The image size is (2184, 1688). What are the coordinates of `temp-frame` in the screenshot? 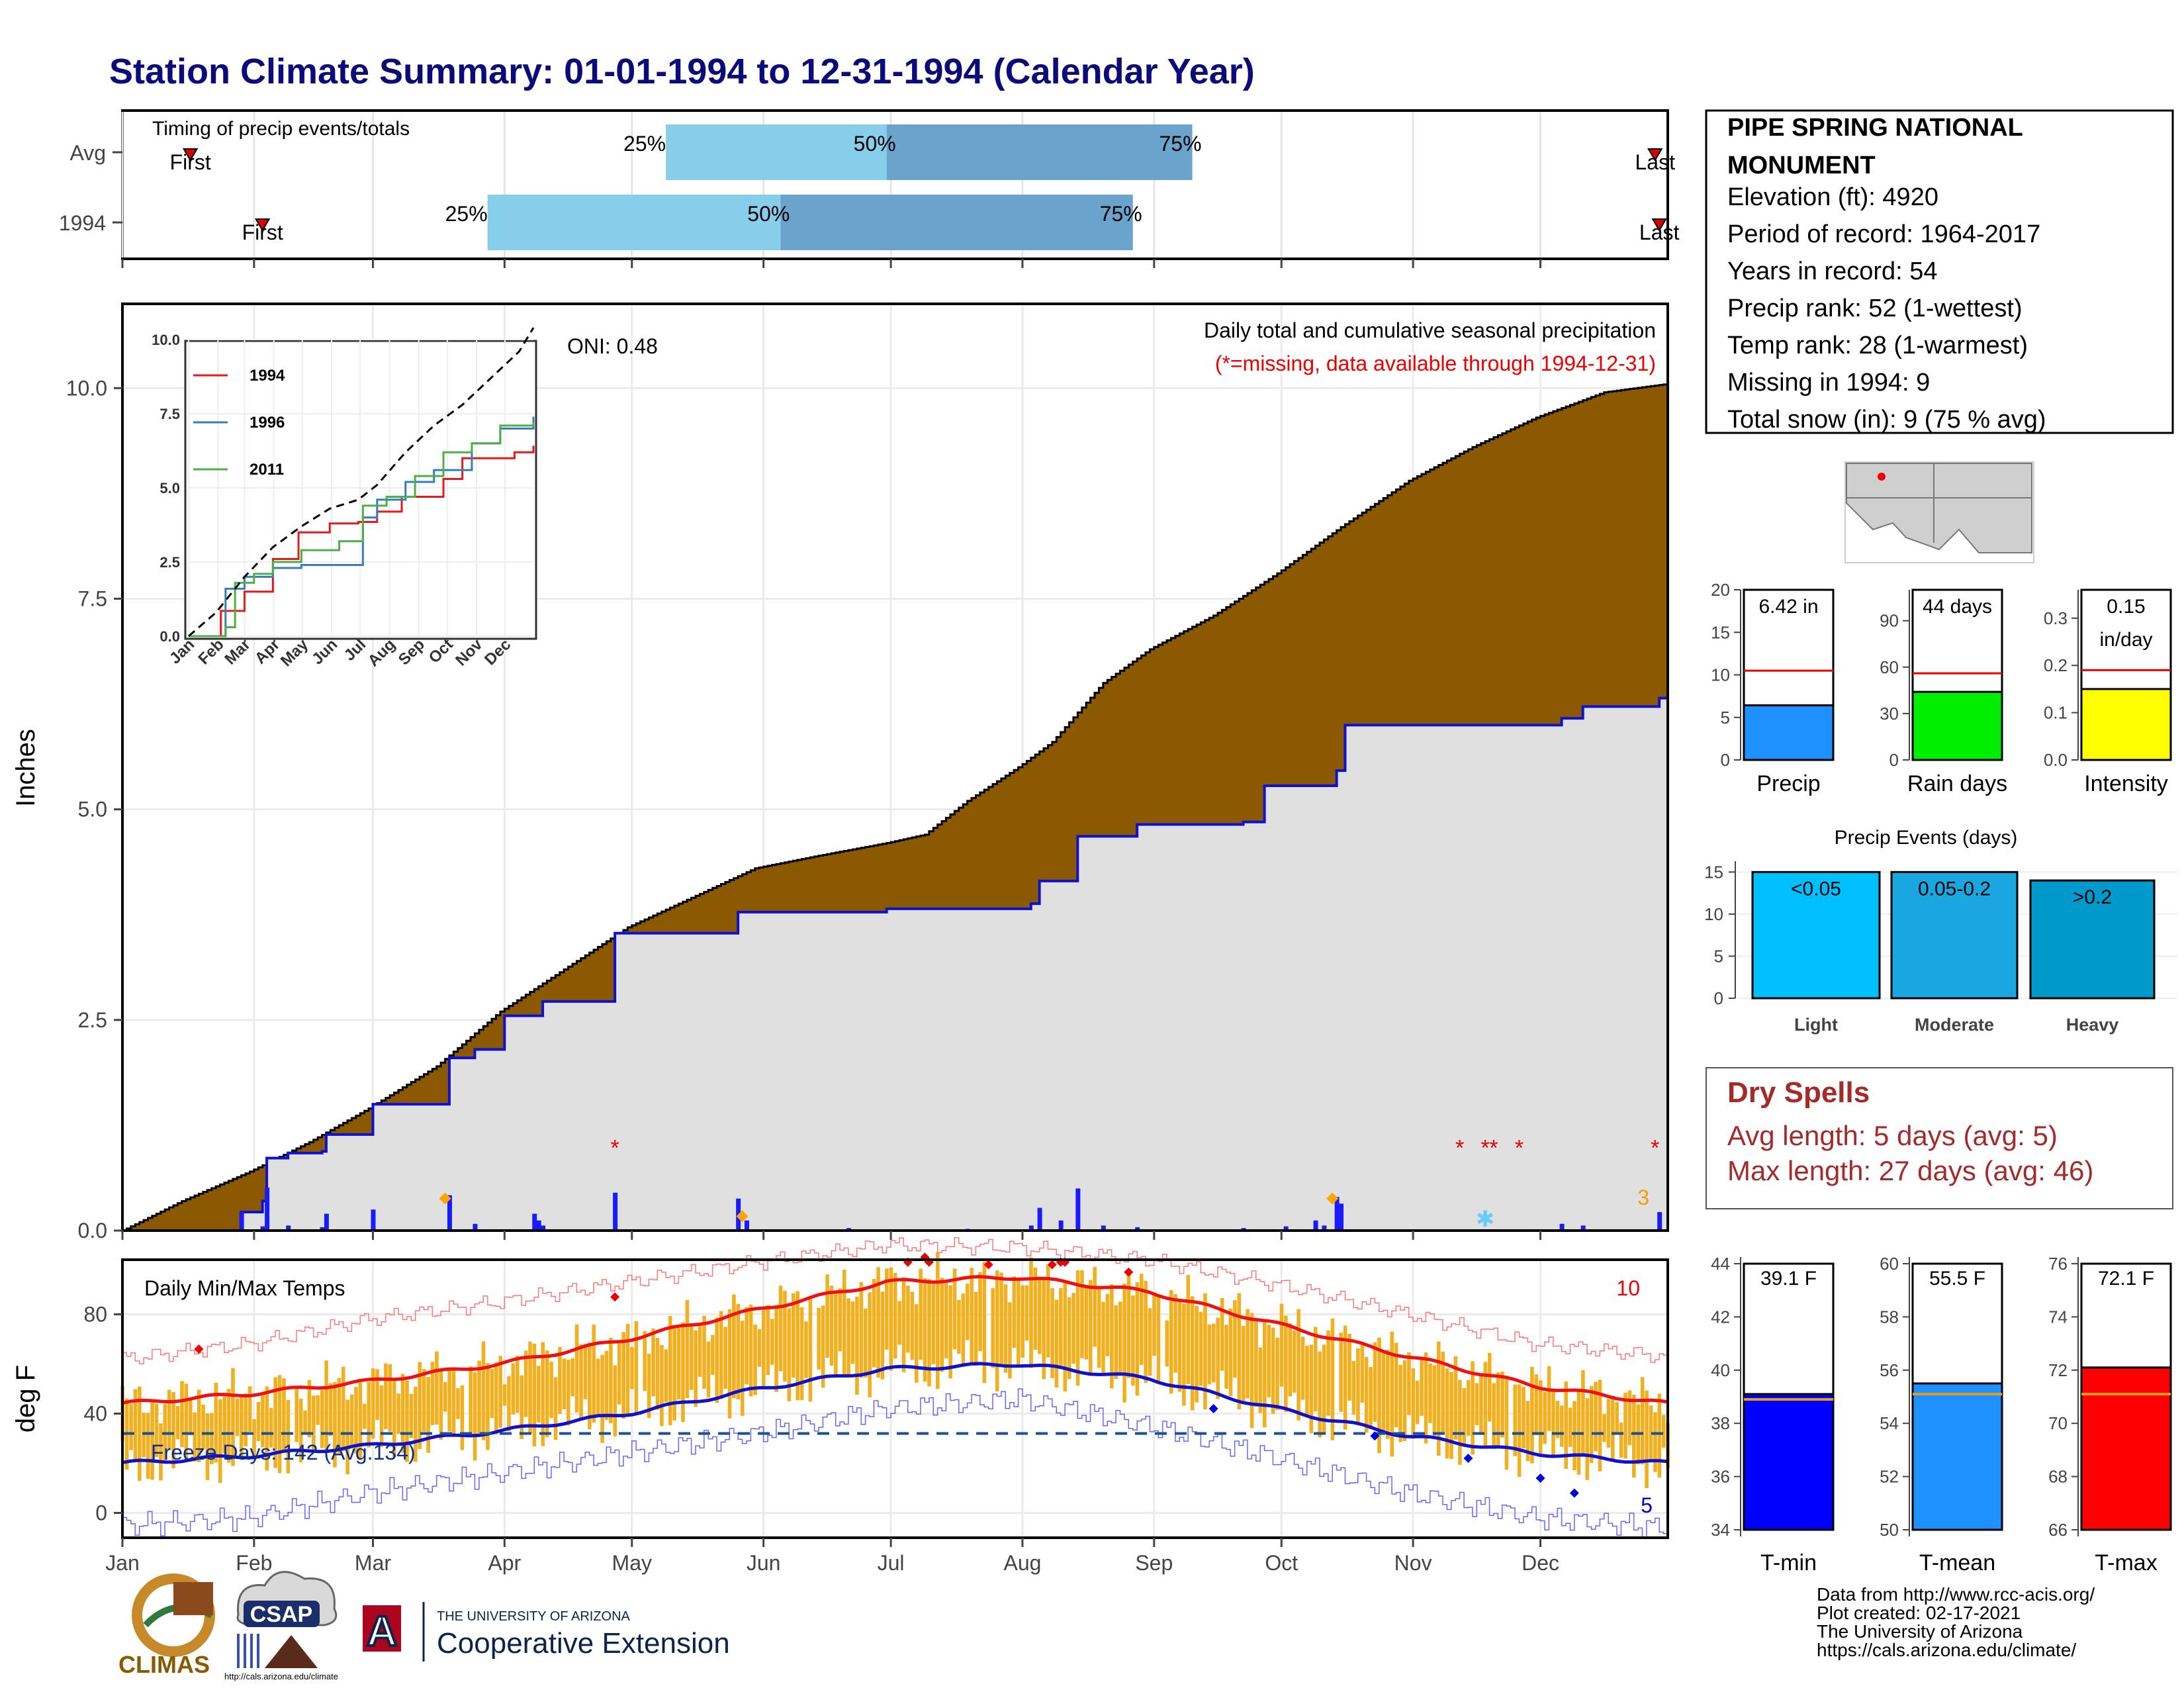 It's located at (895, 1398).